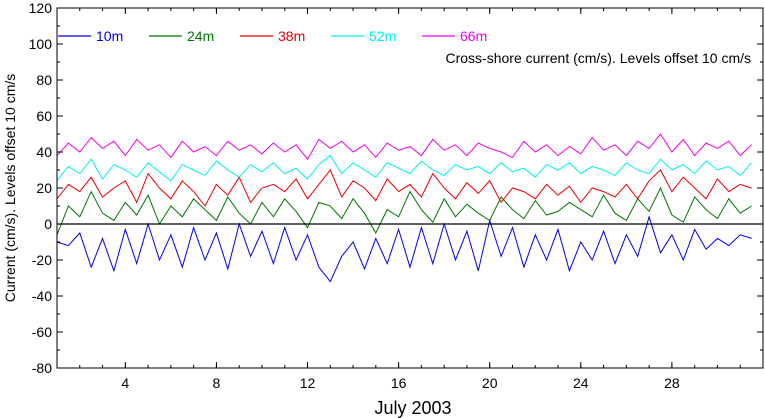 Image resolution: width=765 pixels, height=418 pixels. I want to click on y-tick-label: 20, so click(44, 188).